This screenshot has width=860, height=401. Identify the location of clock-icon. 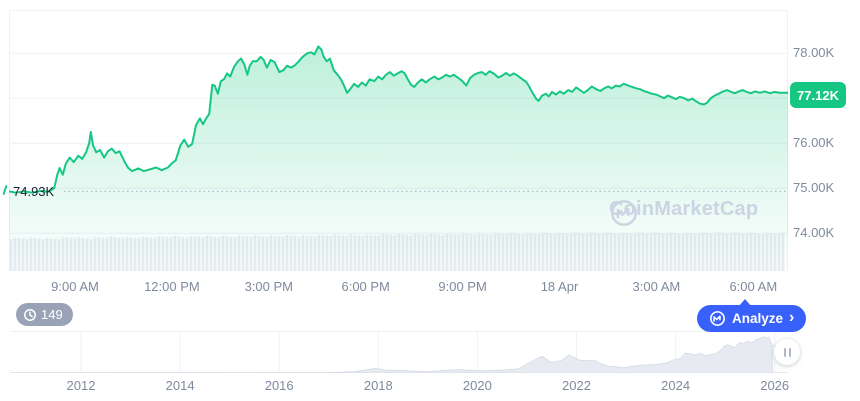
(30, 314).